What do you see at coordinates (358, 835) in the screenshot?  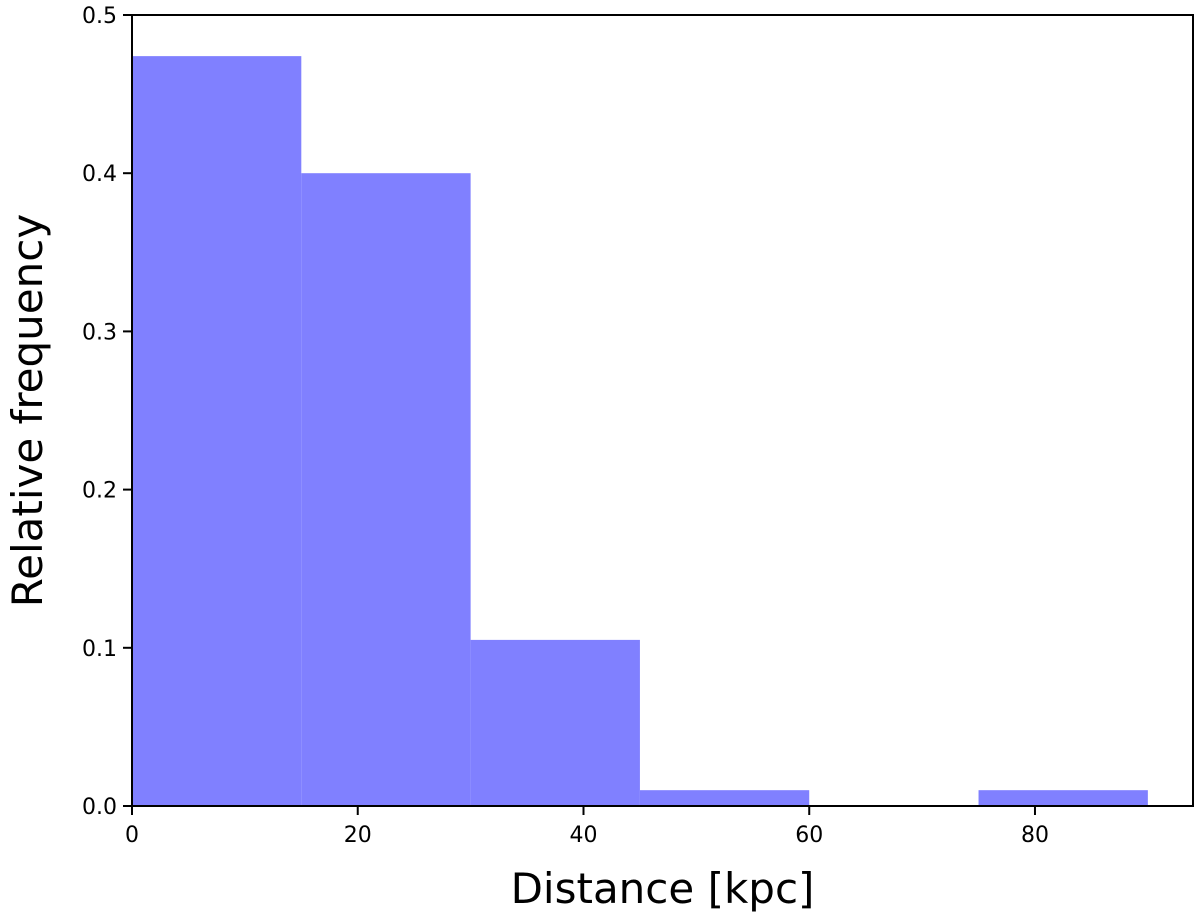 I see `x-tick-label: 20` at bounding box center [358, 835].